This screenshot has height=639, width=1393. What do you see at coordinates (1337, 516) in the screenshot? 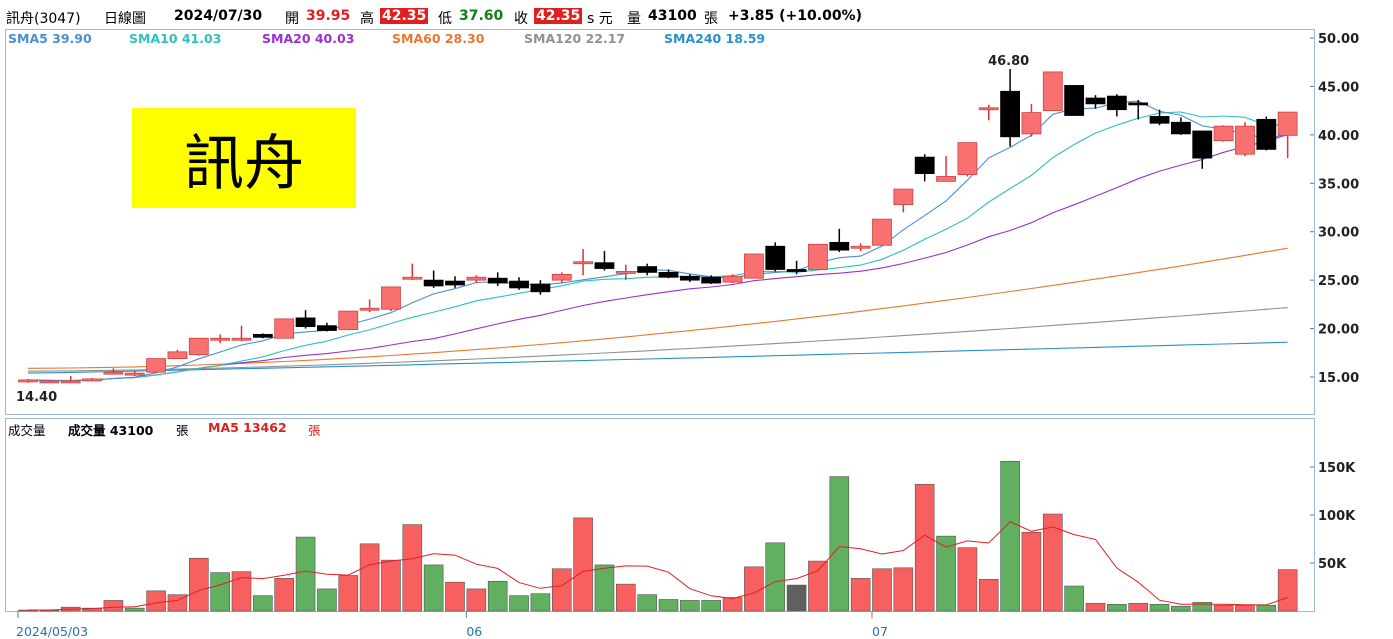
I see `volume-tick-label: 100K` at bounding box center [1337, 516].